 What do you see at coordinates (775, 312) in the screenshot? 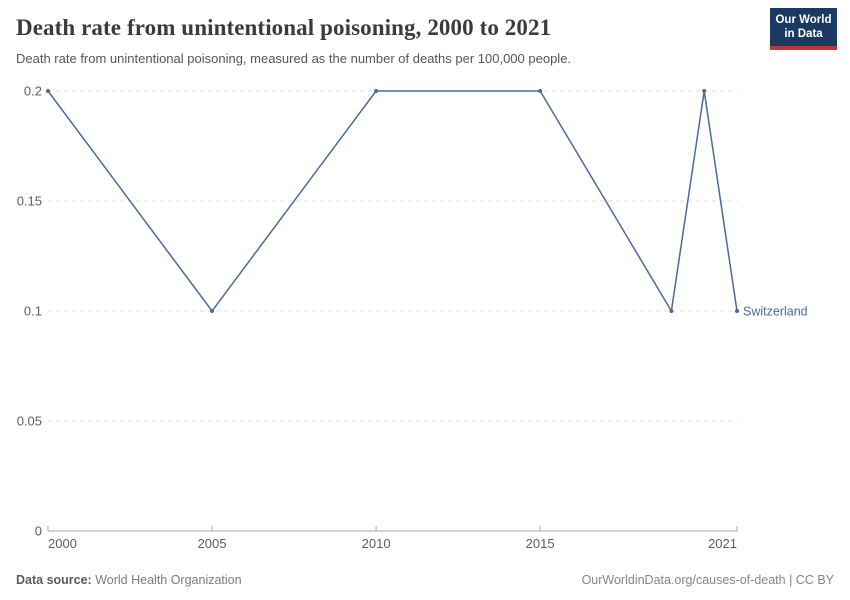
I see `series-end-label: Switzerland` at bounding box center [775, 312].